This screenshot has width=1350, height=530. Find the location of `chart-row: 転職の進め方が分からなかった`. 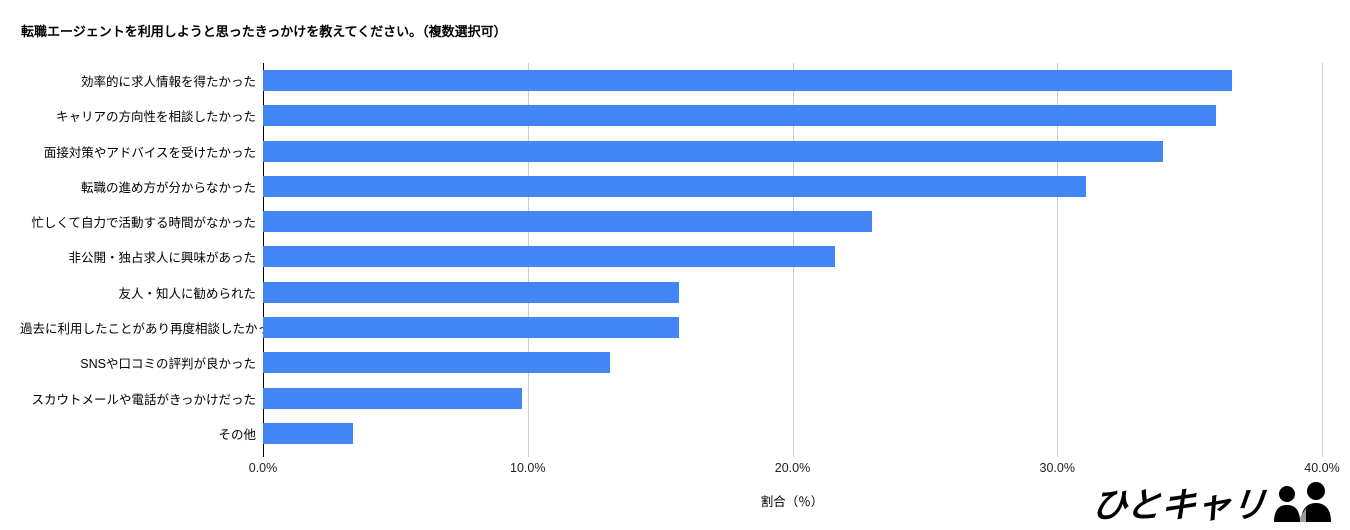

chart-row: 転職の進め方が分からなかった is located at coordinates (675, 186).